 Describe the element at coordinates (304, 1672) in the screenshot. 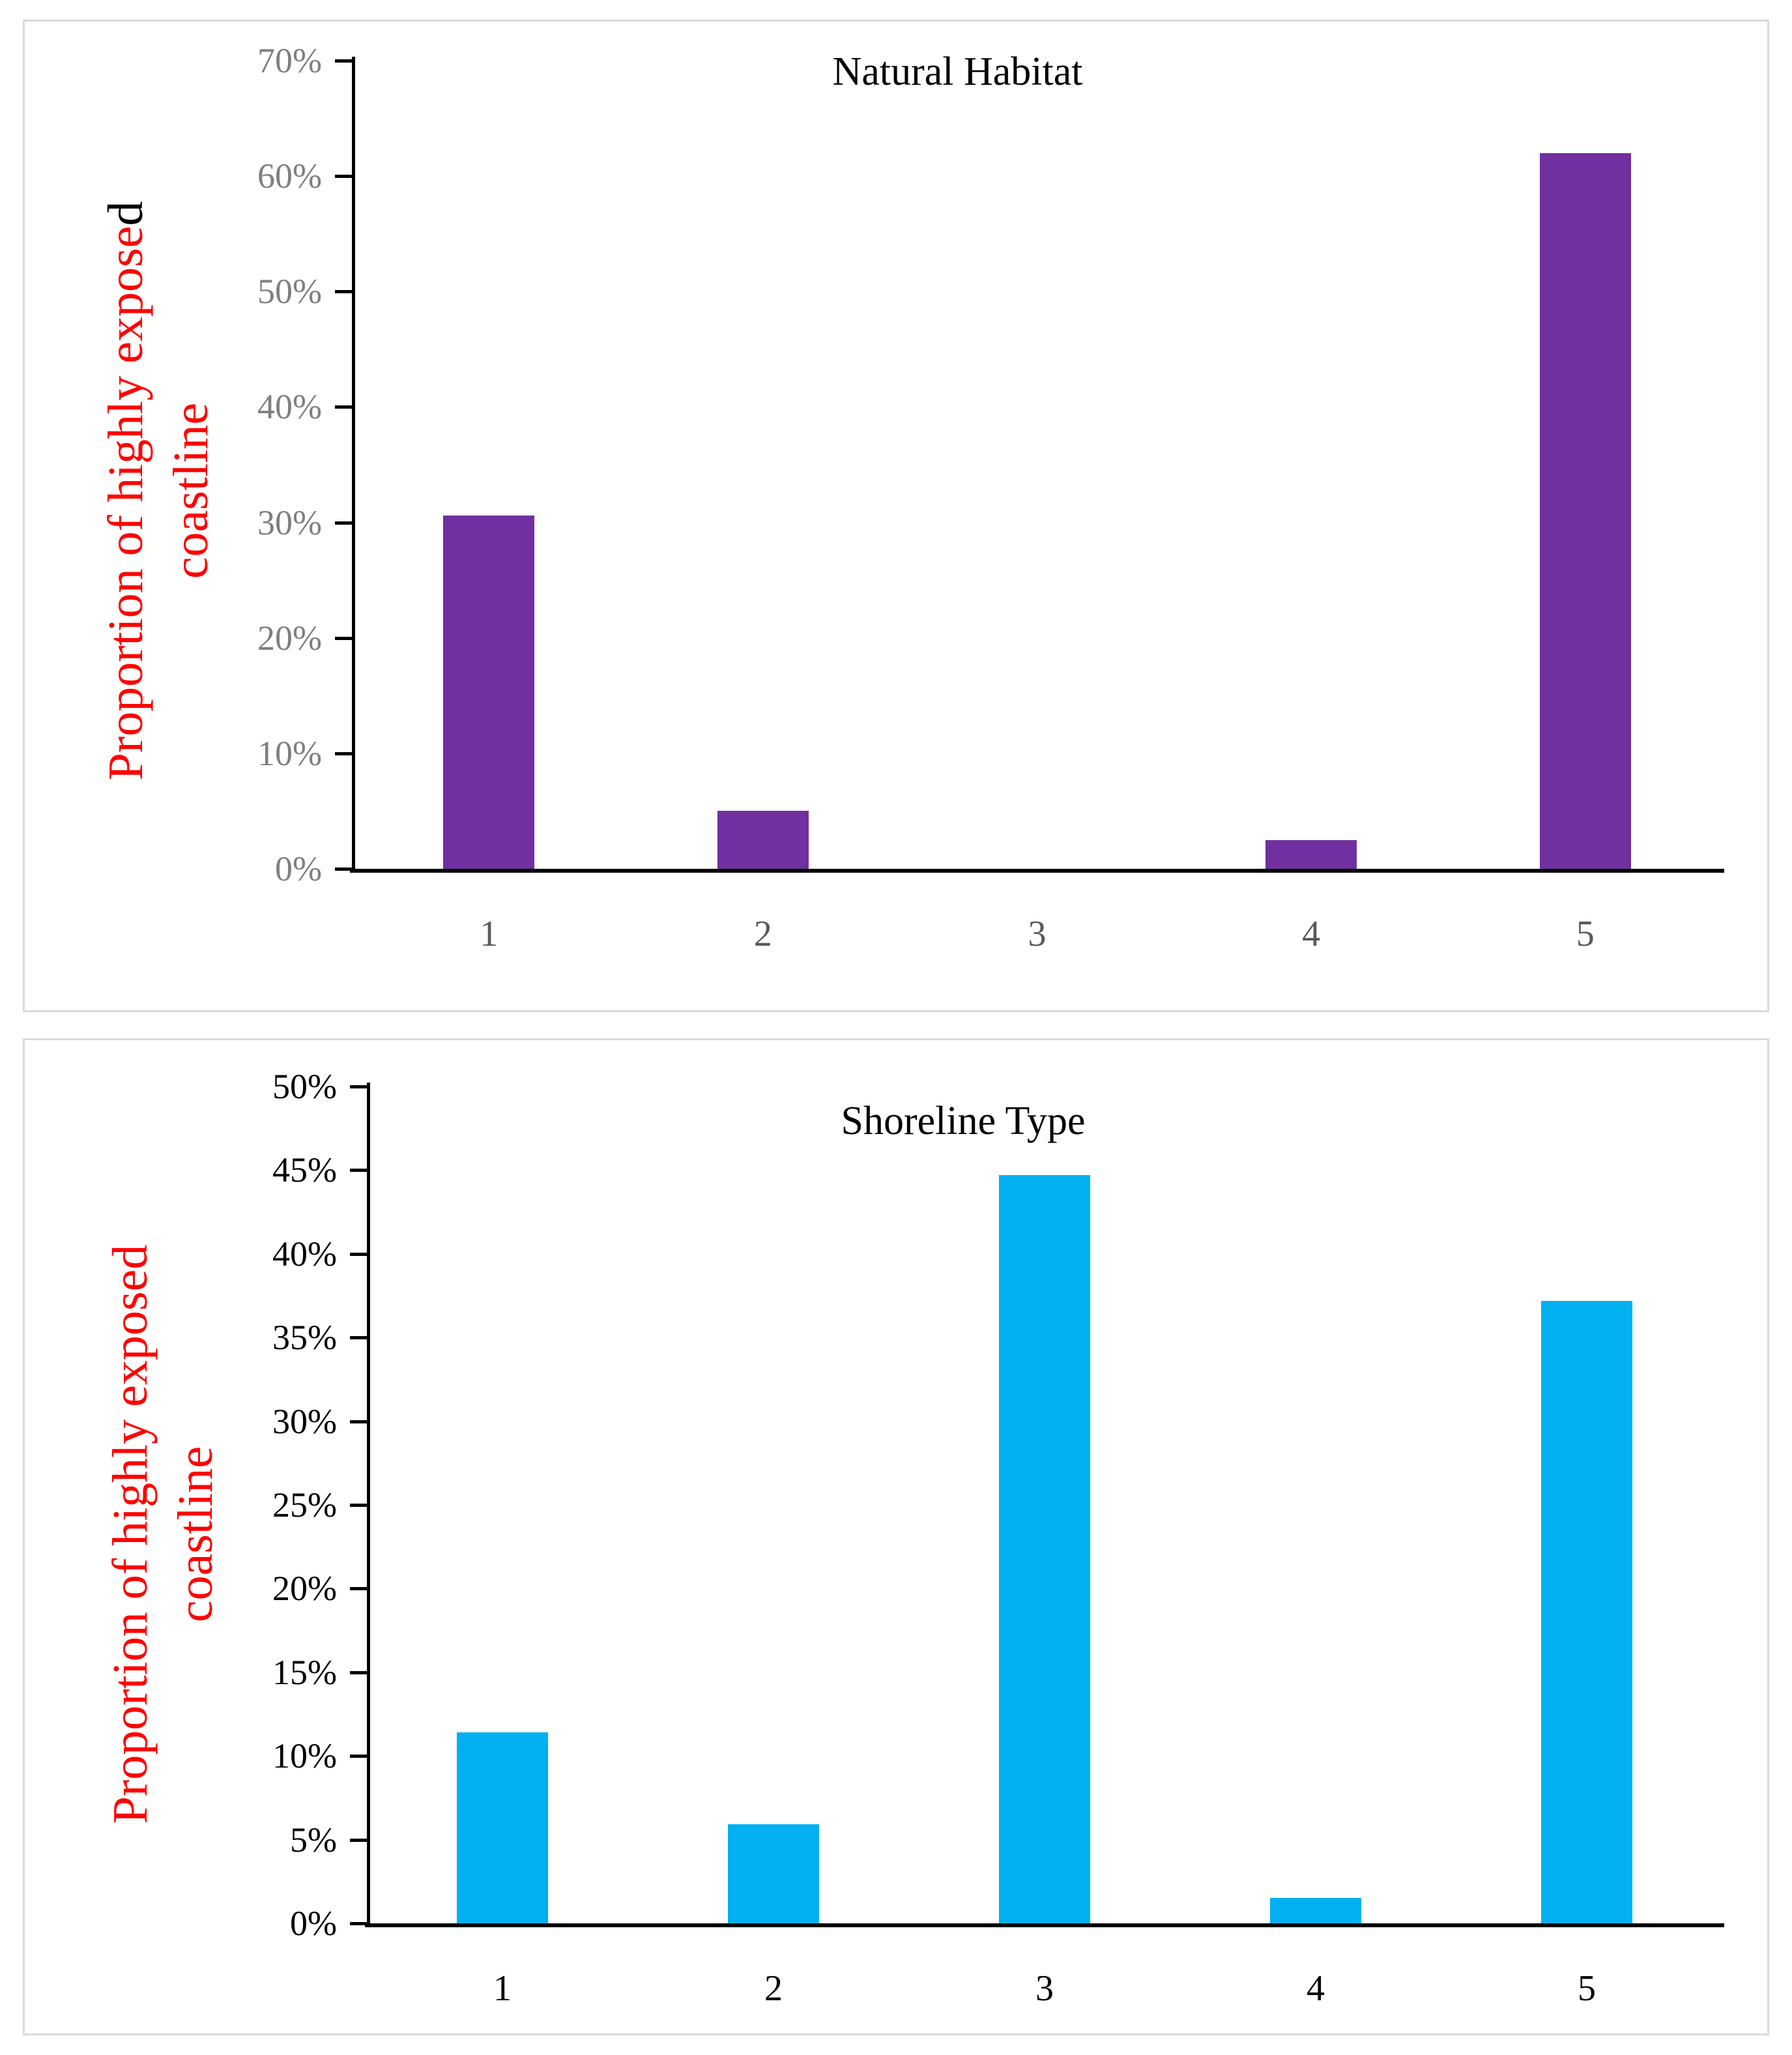

I see `y-tick-label: 15%` at that location.